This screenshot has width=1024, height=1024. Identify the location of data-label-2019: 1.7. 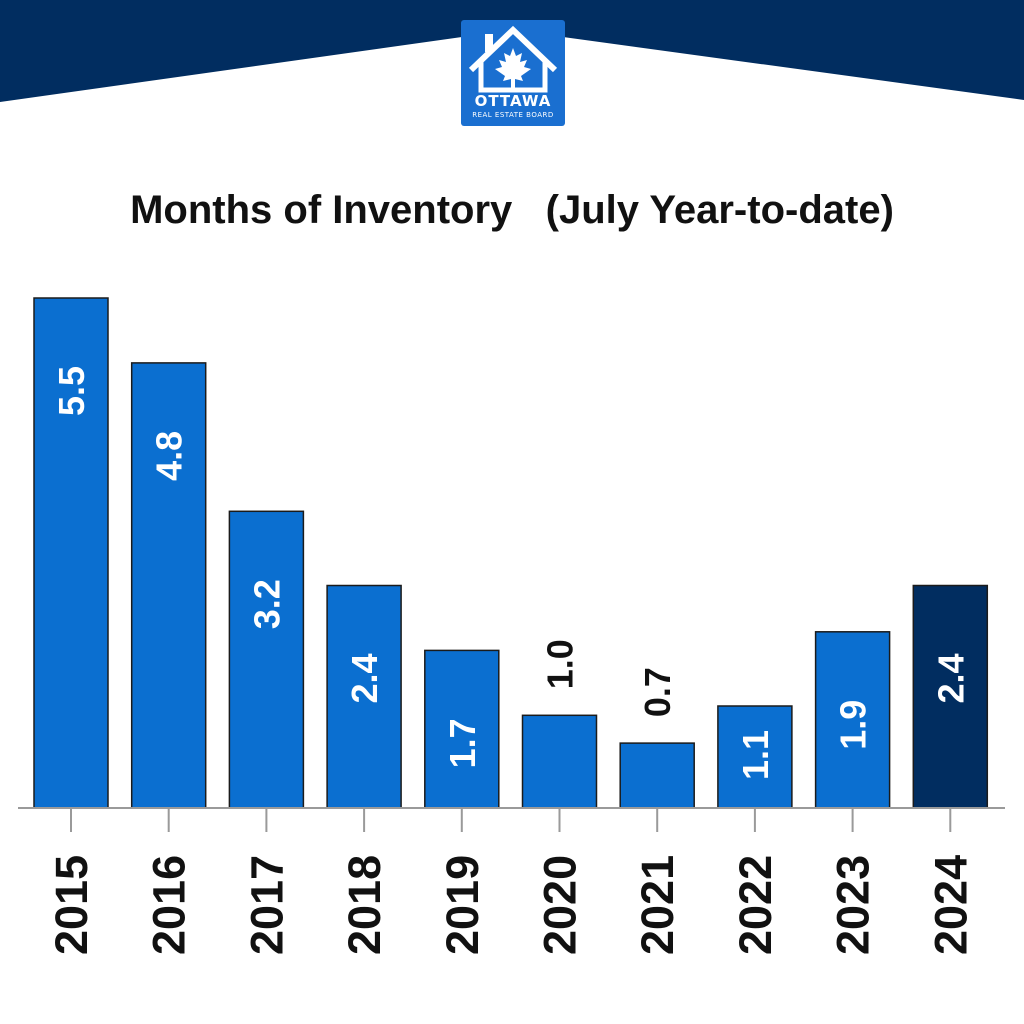
(462, 743).